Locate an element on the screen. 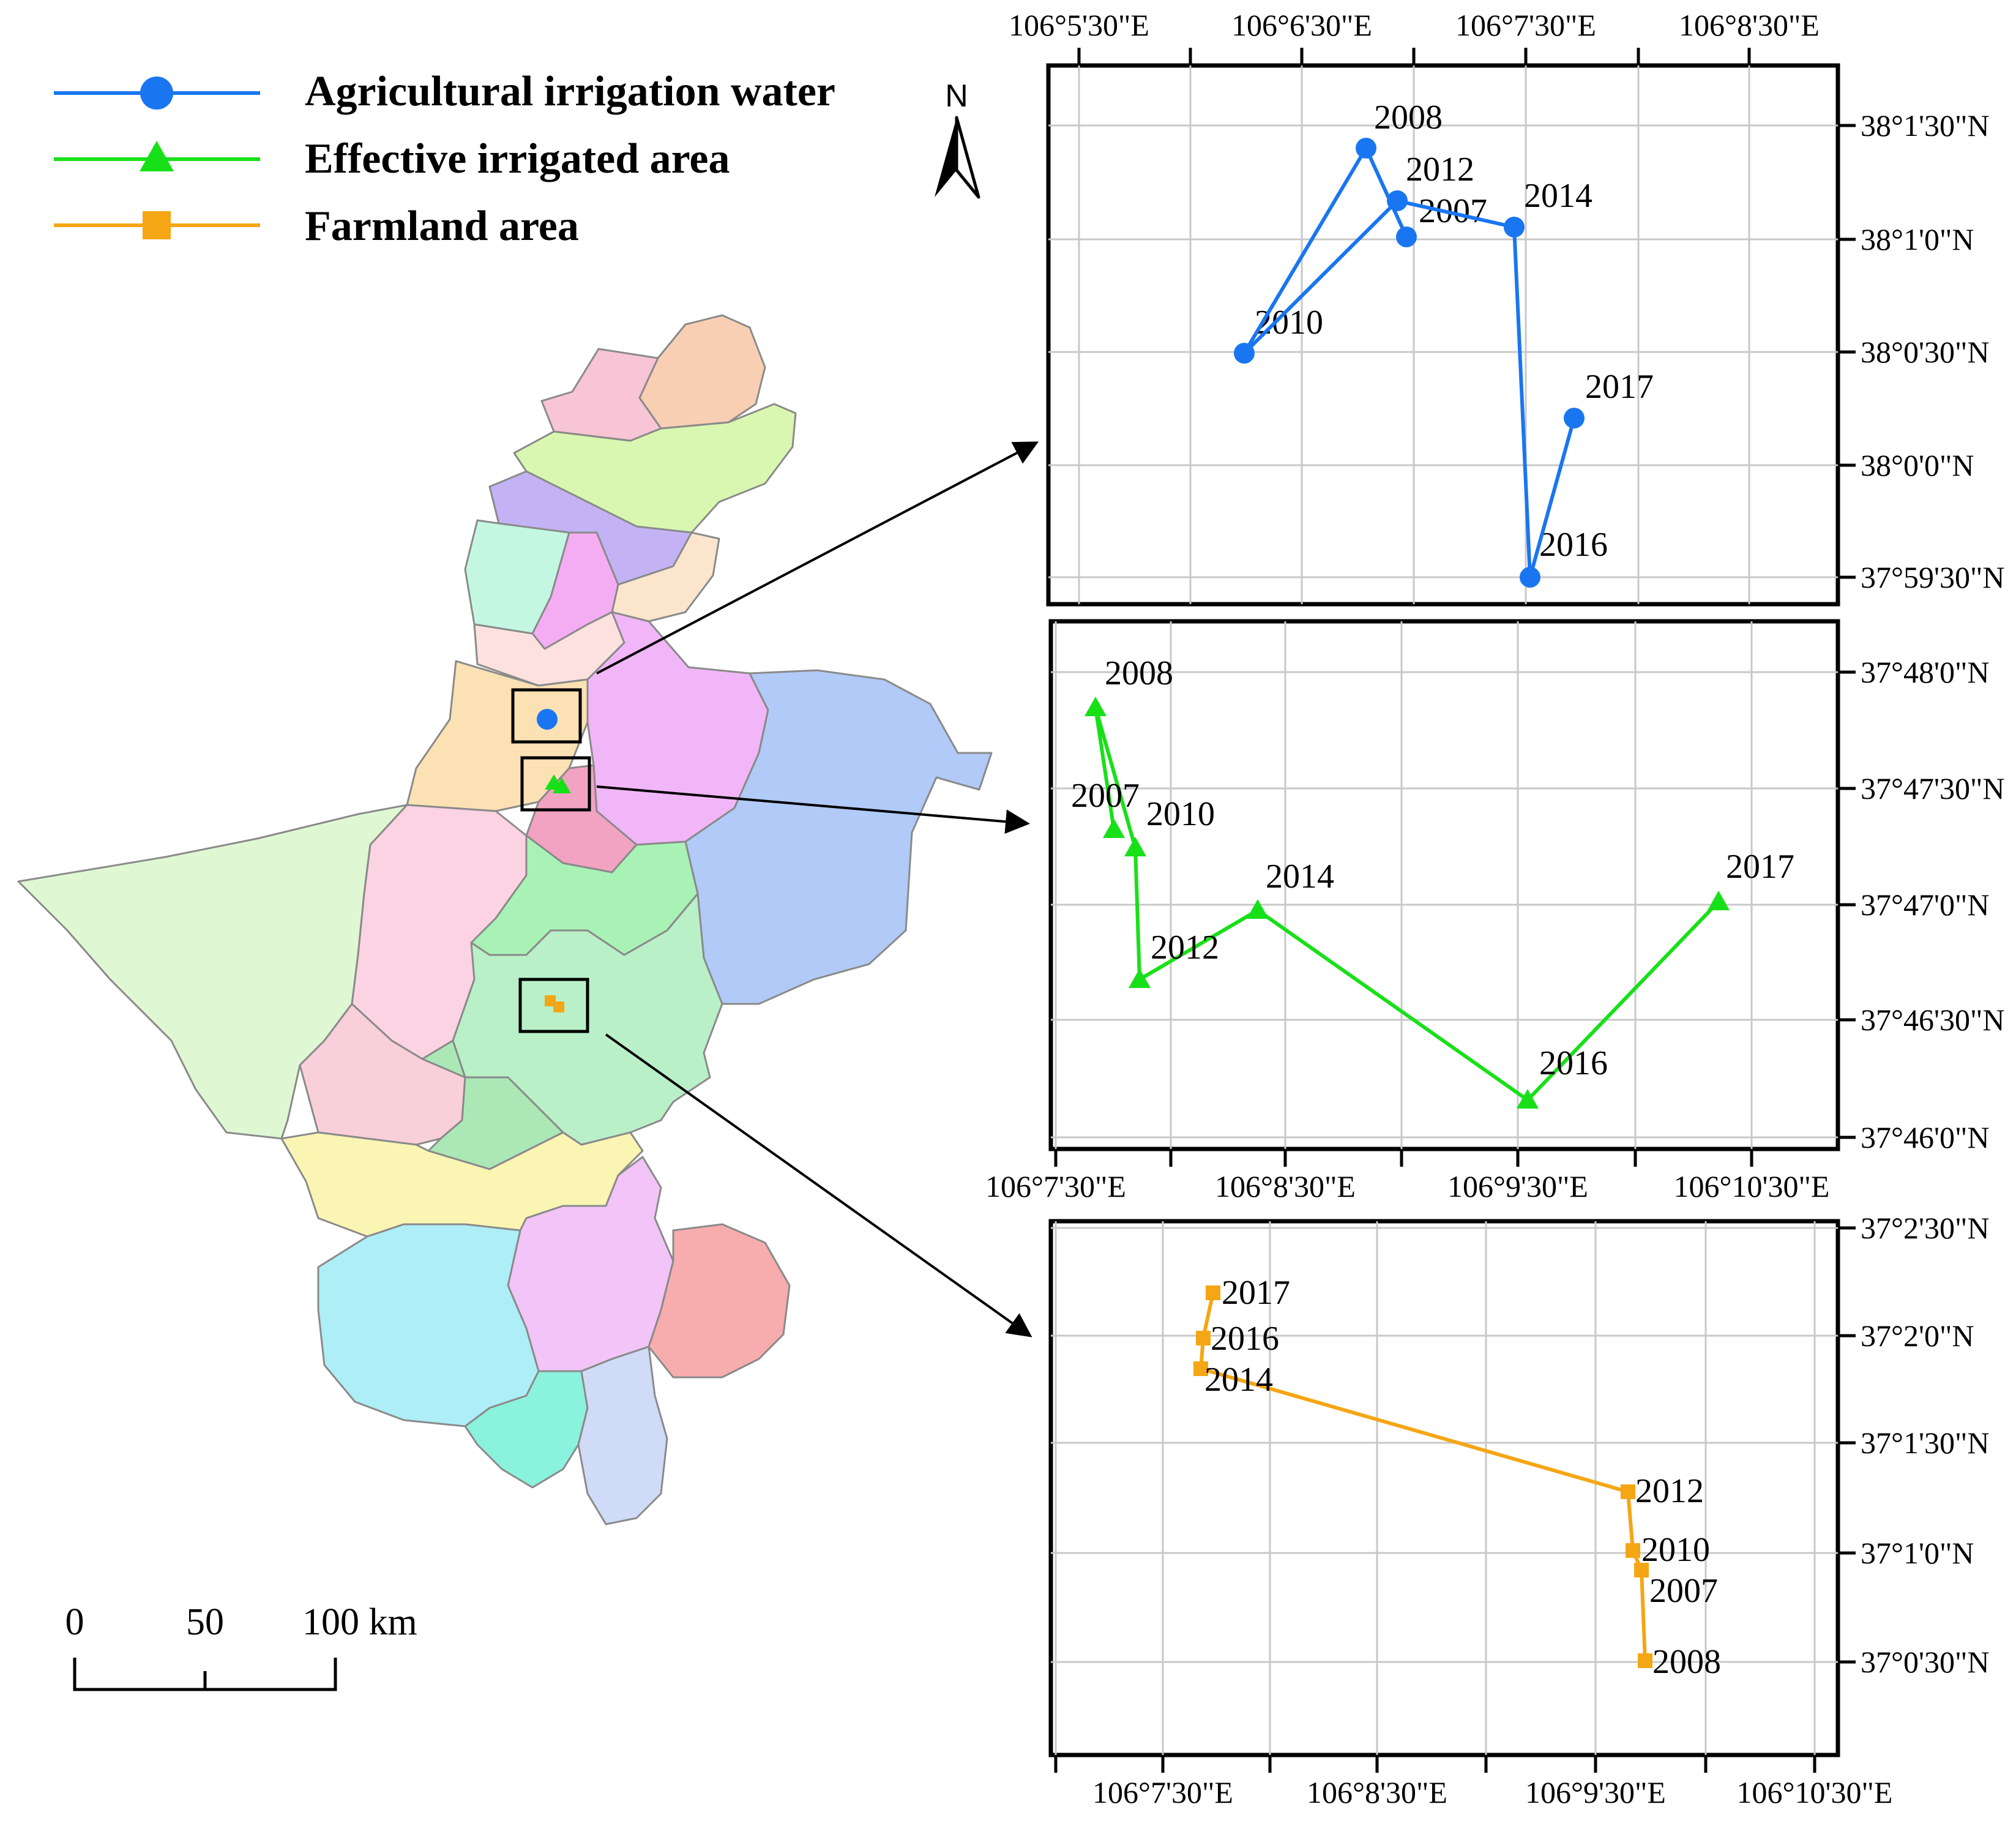 This screenshot has height=1826, width=2016. irrigated-y-label-2: 37°47'30"N is located at coordinates (1933, 788).